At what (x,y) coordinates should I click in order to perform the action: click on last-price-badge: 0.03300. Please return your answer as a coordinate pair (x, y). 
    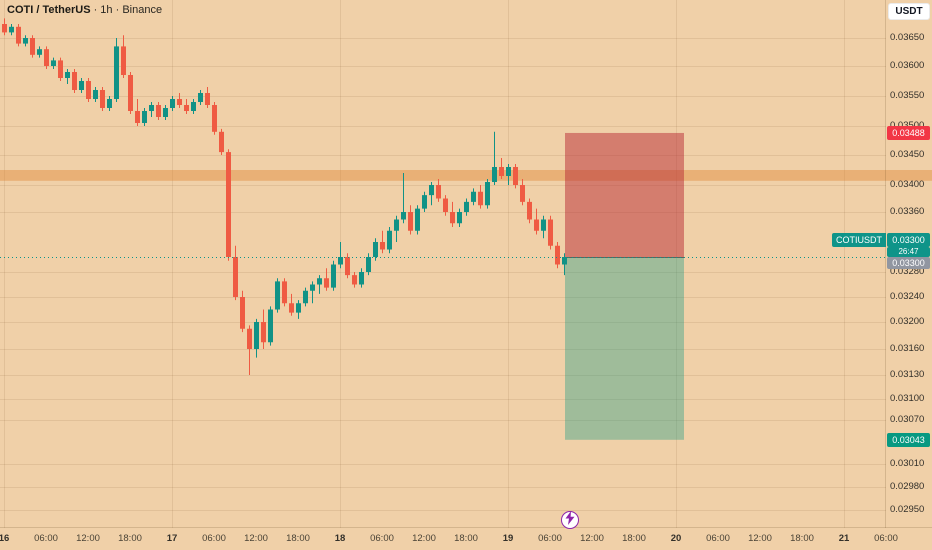
    Looking at the image, I should click on (908, 240).